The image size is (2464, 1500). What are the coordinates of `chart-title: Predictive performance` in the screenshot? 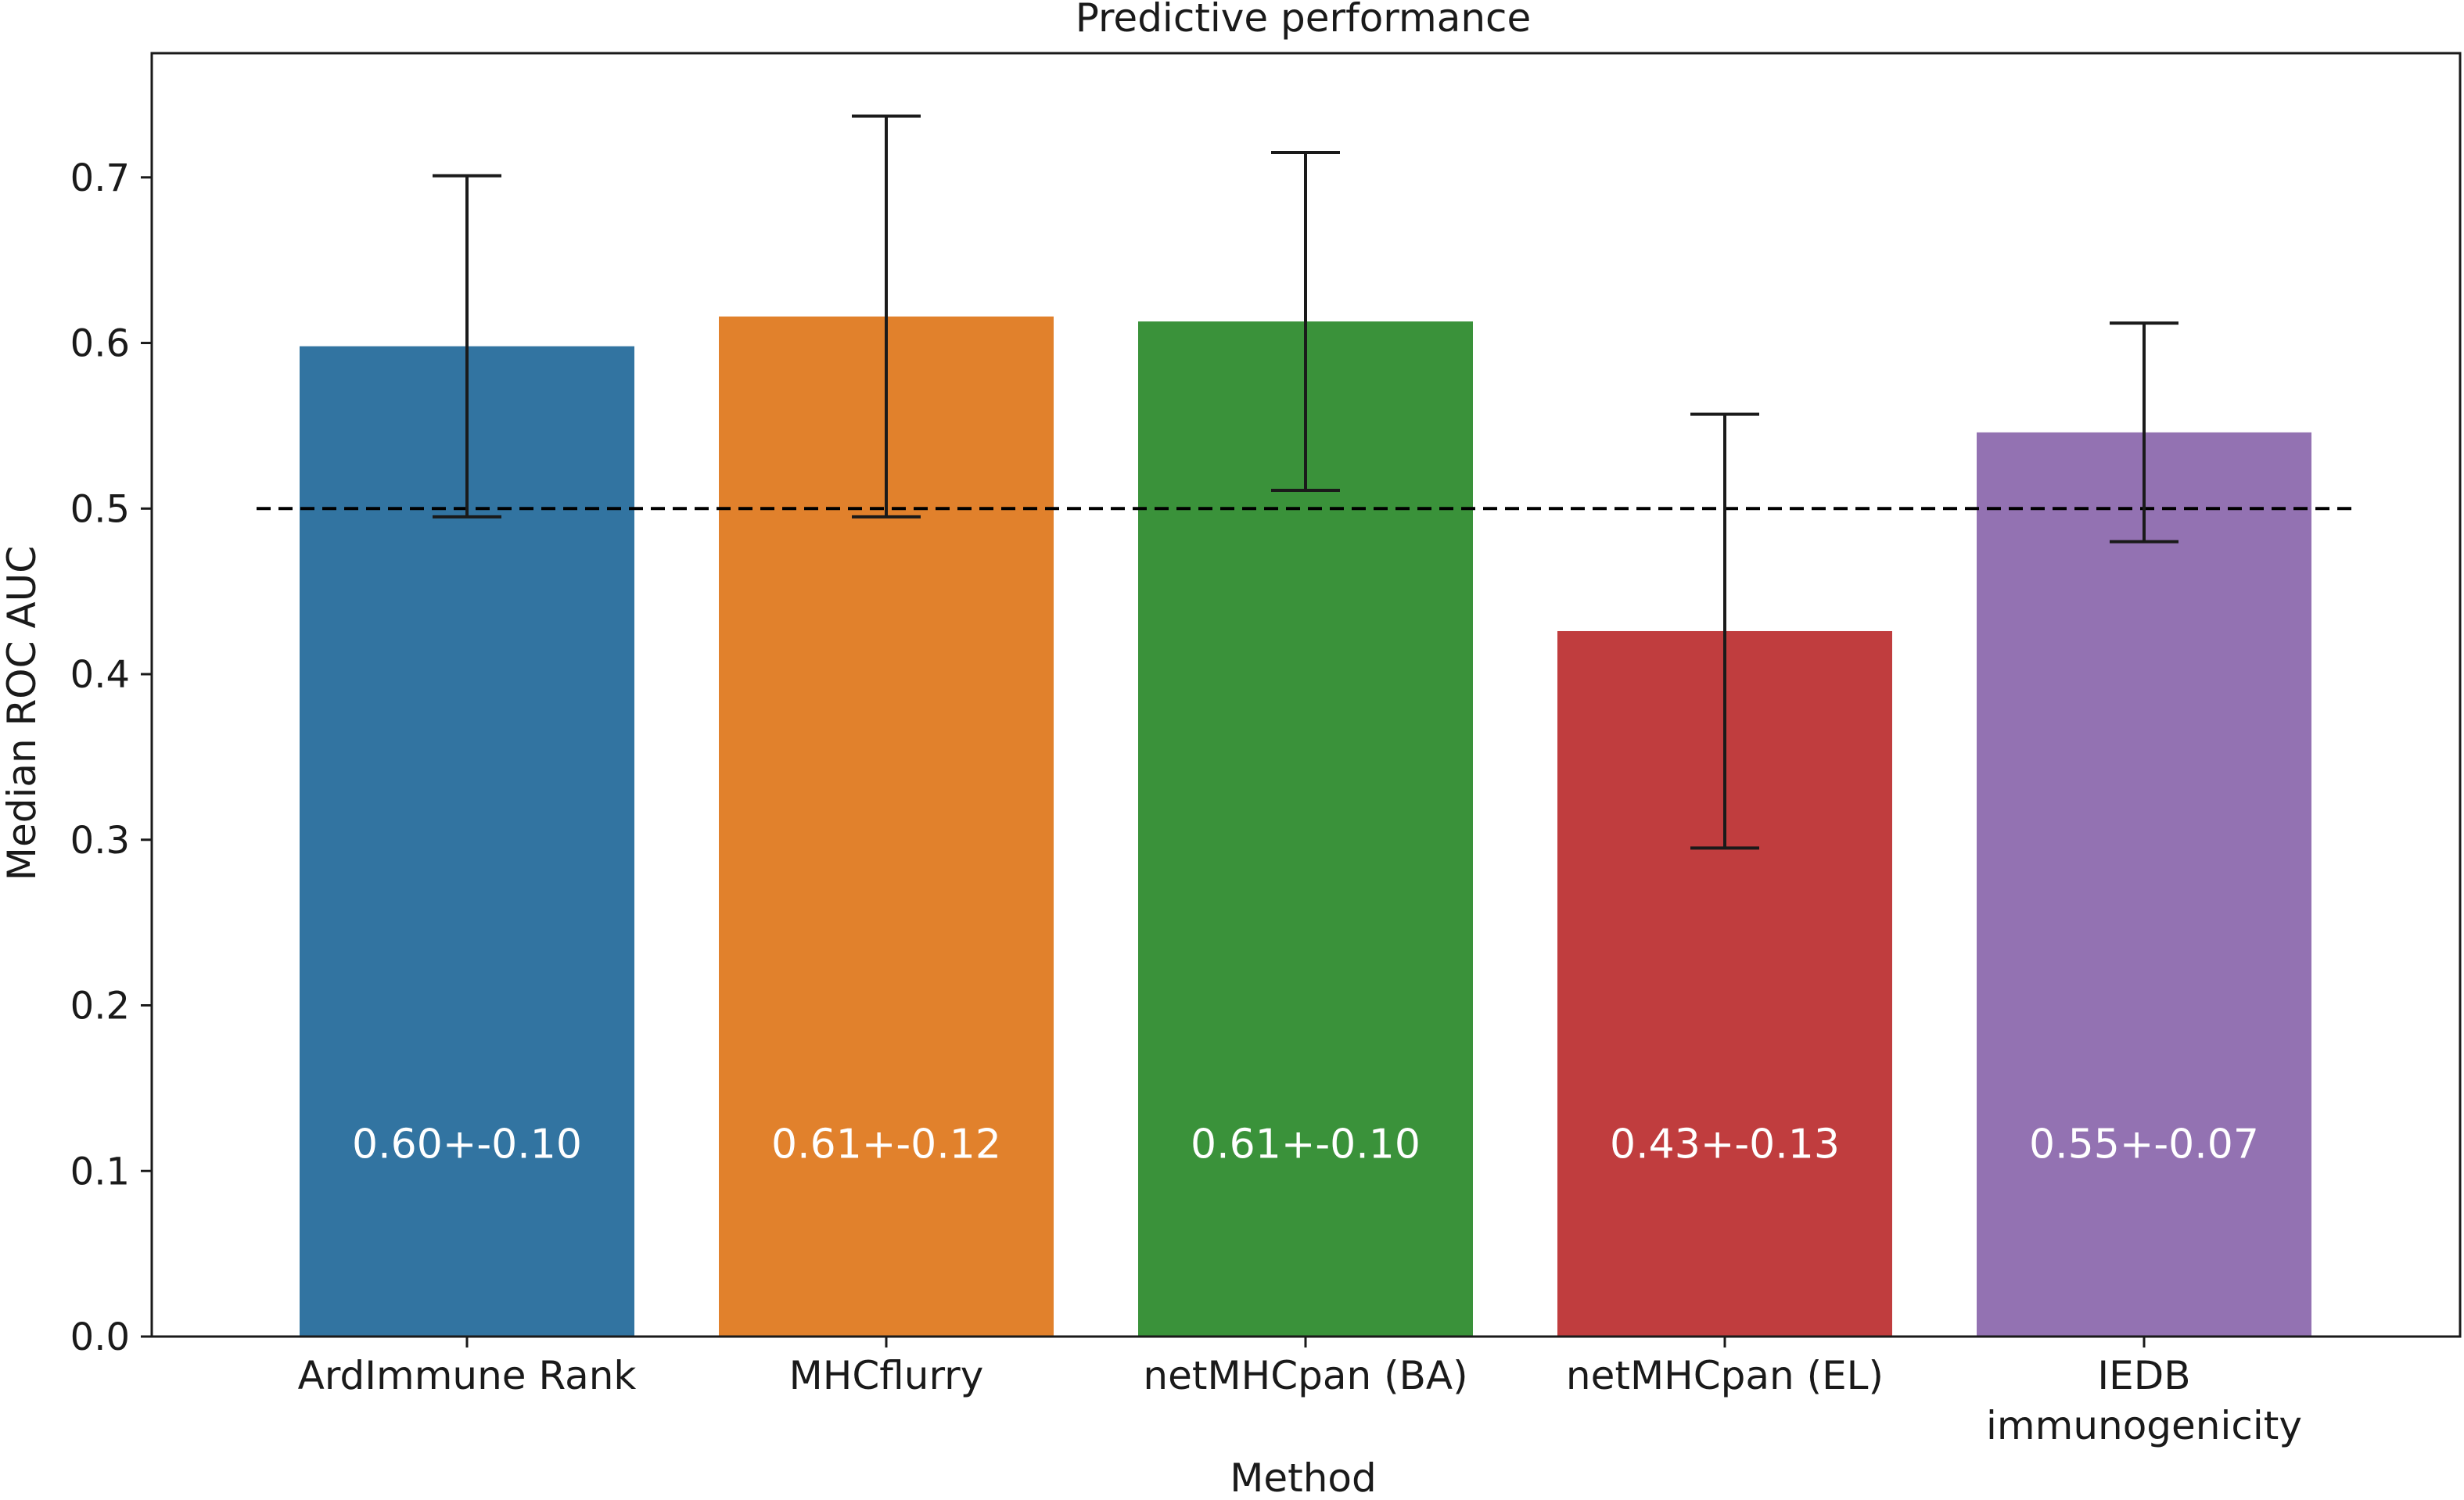 It's located at (1304, 20).